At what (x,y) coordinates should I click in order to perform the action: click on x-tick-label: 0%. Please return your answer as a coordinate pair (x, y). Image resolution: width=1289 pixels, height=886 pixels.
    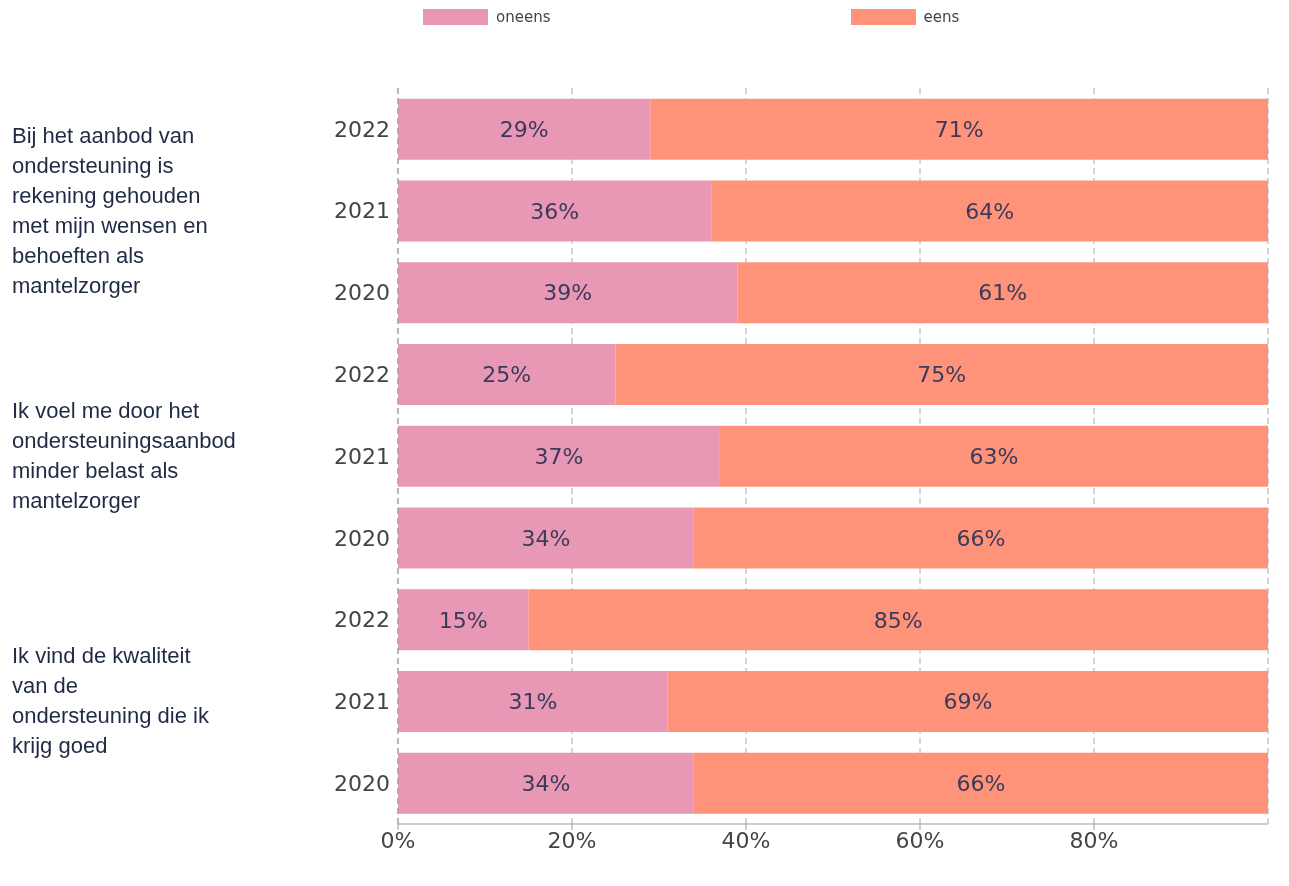
    Looking at the image, I should click on (398, 840).